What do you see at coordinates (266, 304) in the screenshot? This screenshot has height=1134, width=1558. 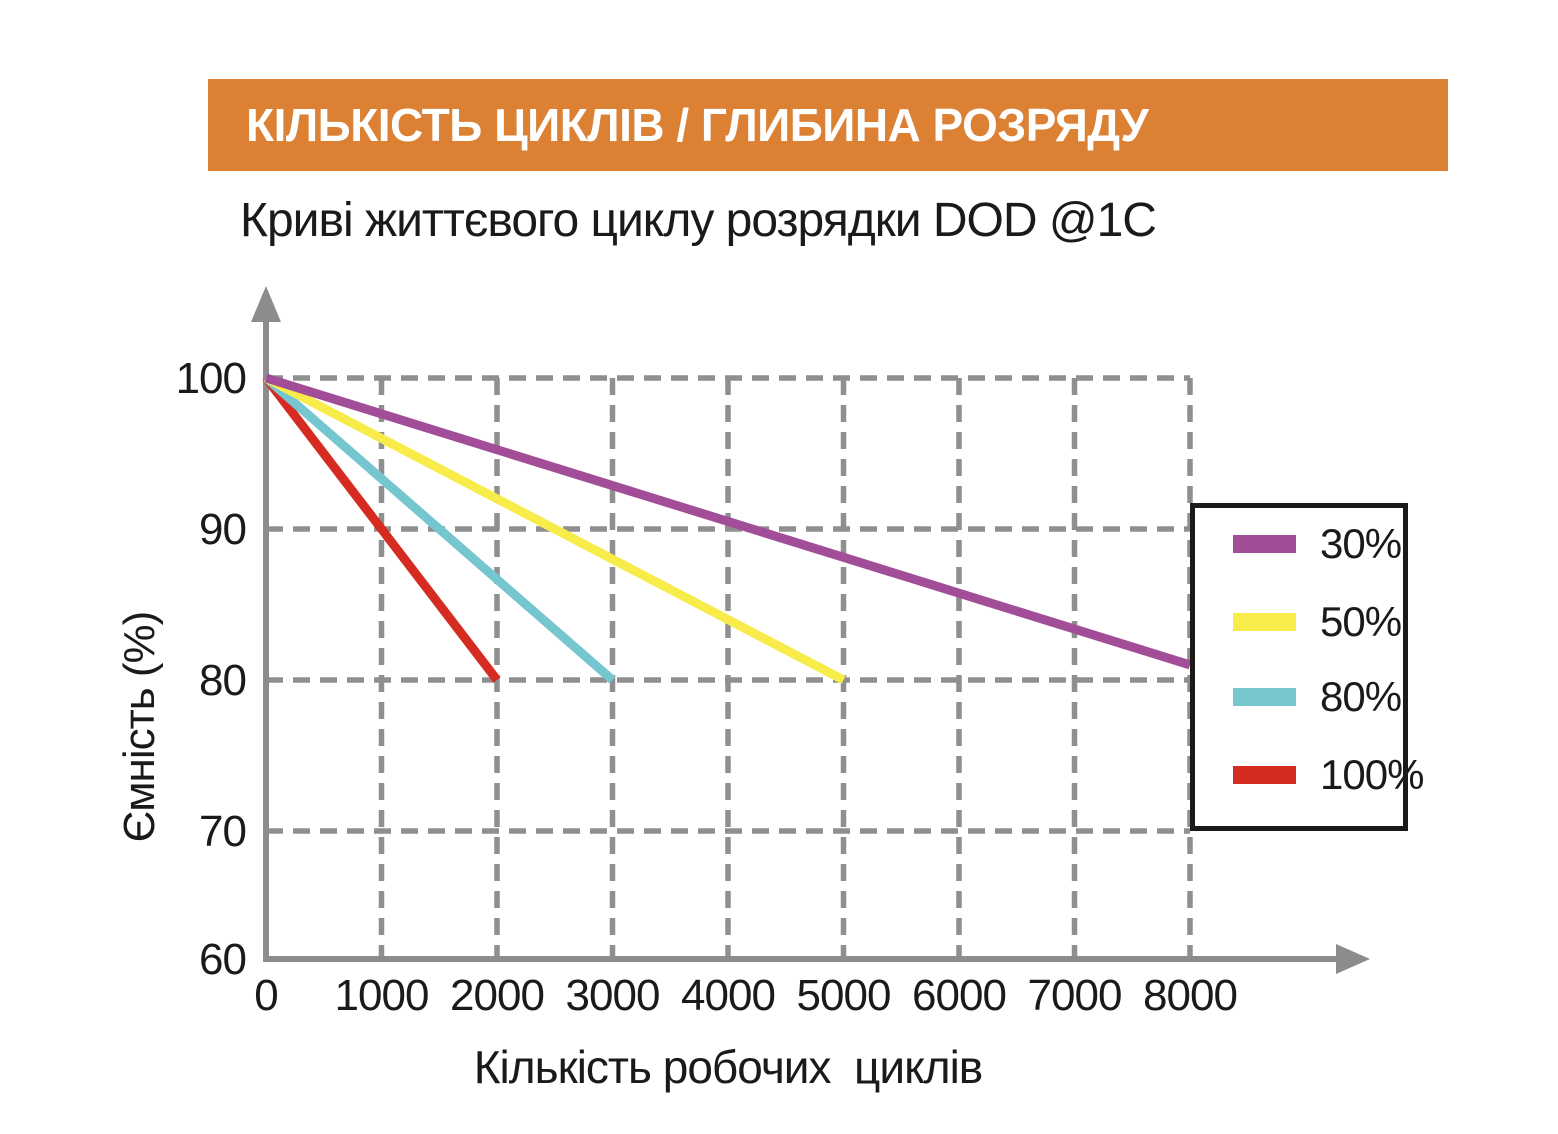 I see `y-axis-arrow-icon` at bounding box center [266, 304].